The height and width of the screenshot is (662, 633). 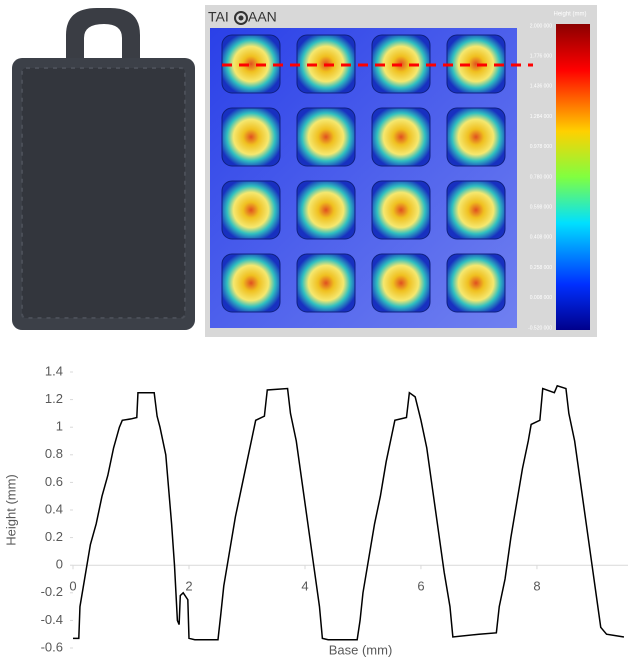 What do you see at coordinates (59, 564) in the screenshot?
I see `y-tick-label: 0` at bounding box center [59, 564].